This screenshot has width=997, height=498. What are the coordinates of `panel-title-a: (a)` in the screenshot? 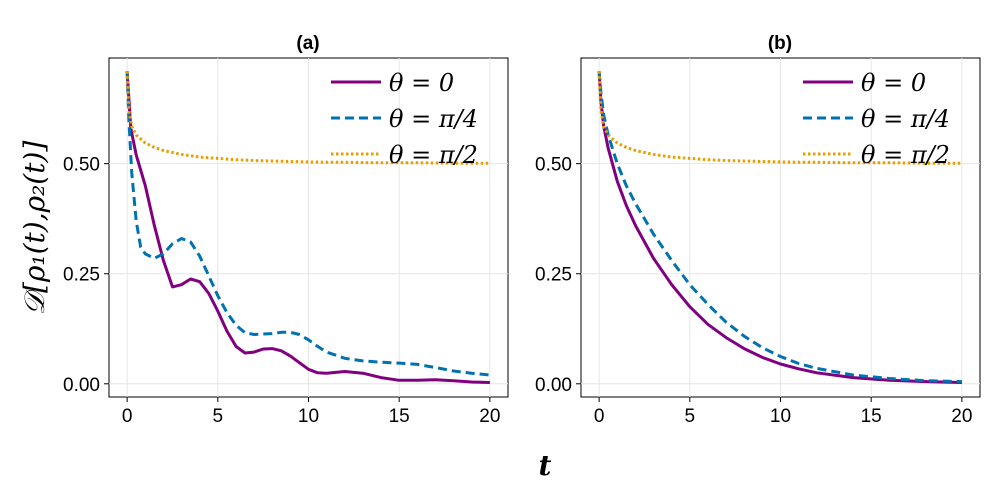 It's located at (307, 43).